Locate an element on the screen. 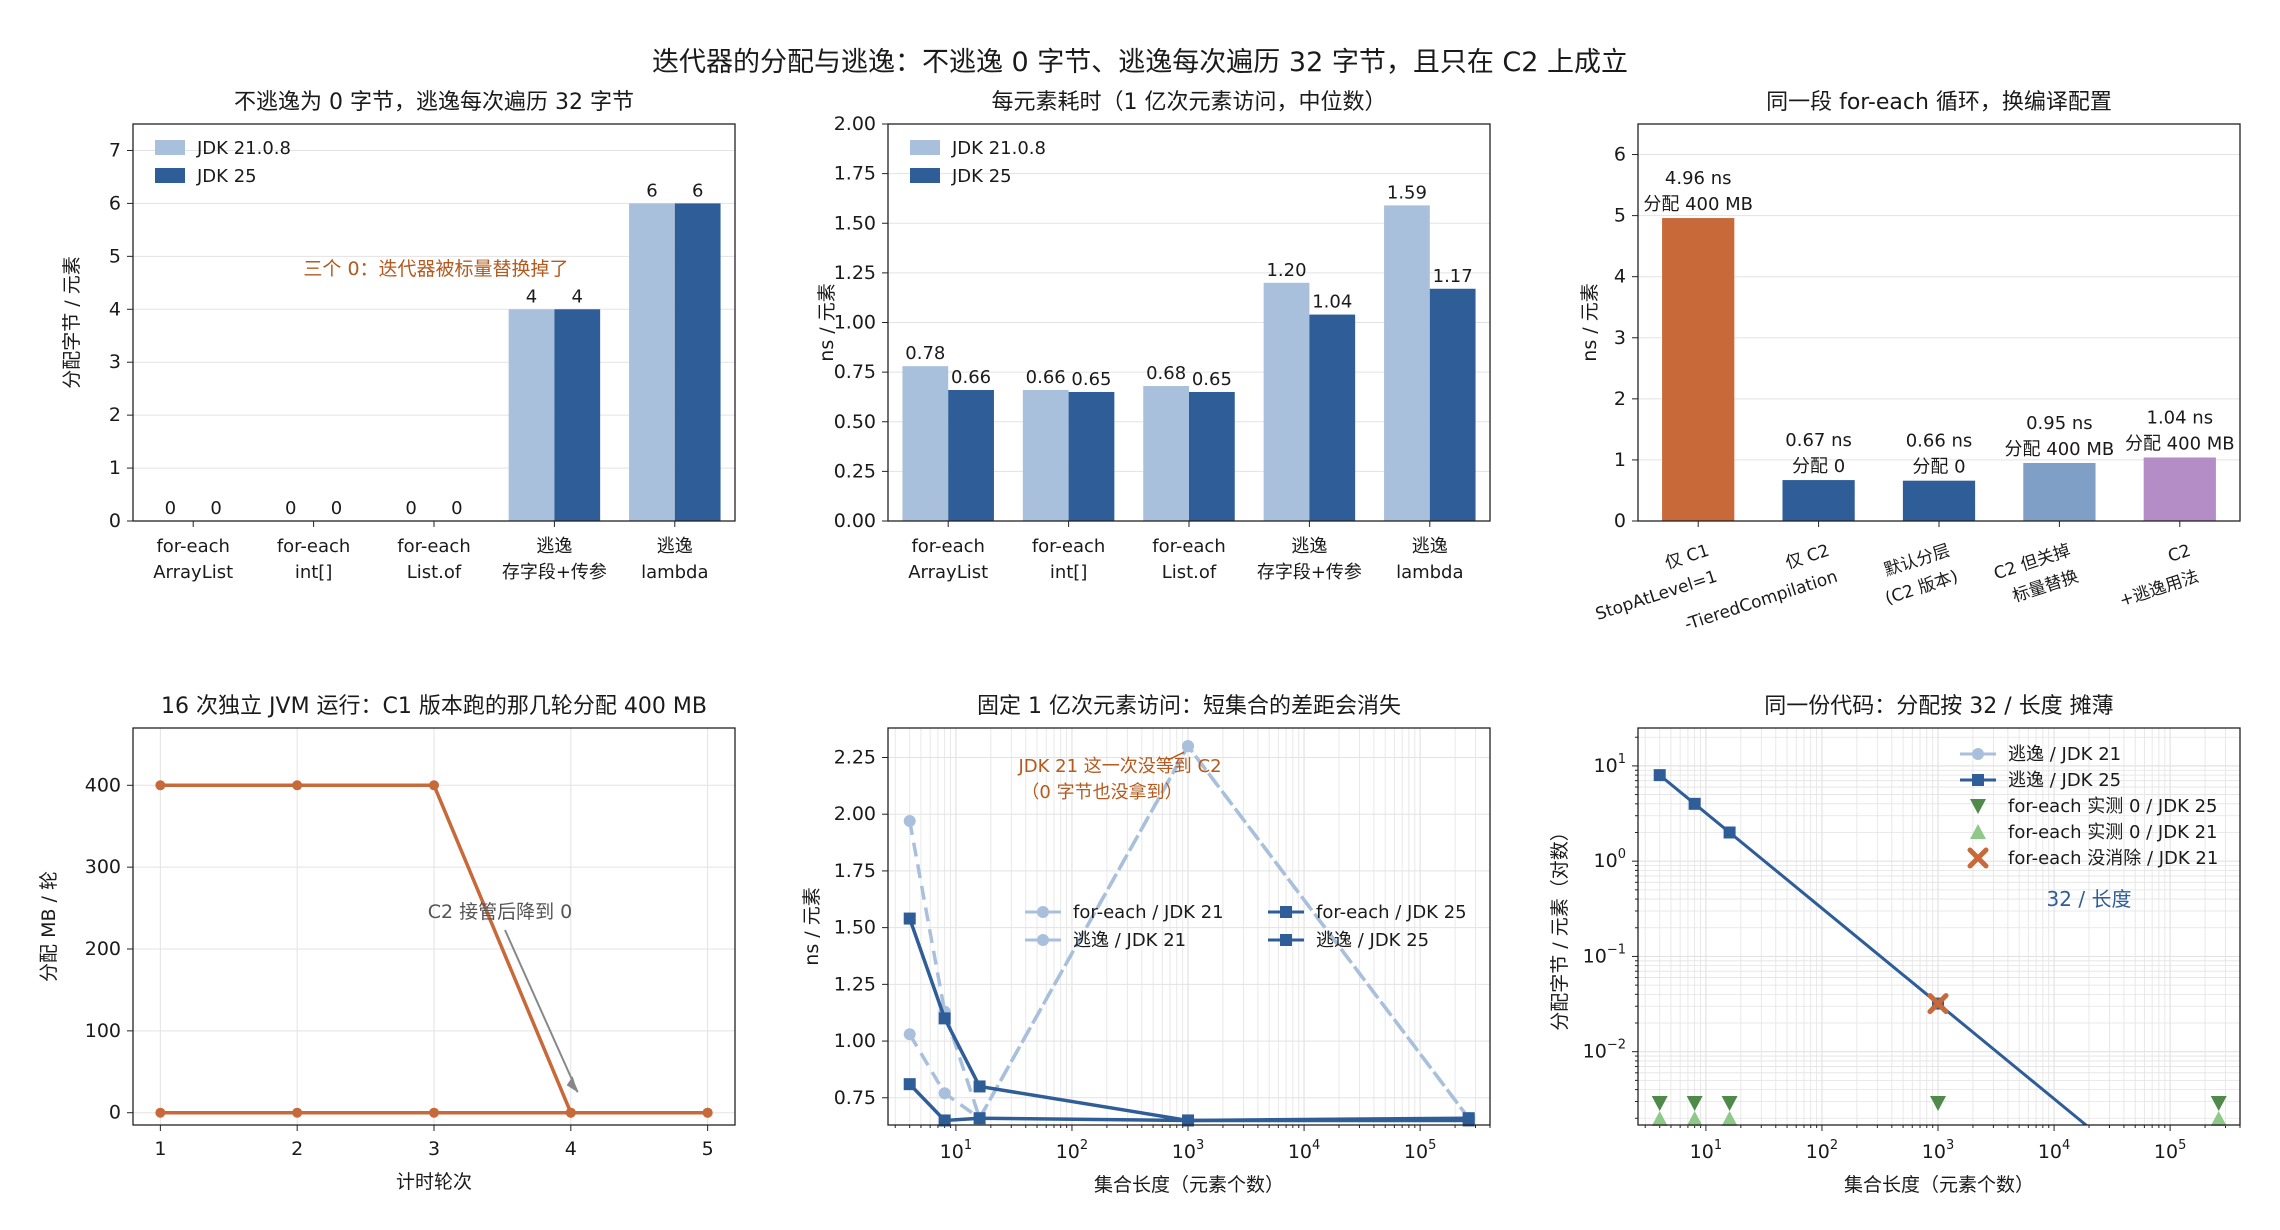  y-tick-label: 4 is located at coordinates (1620, 277).